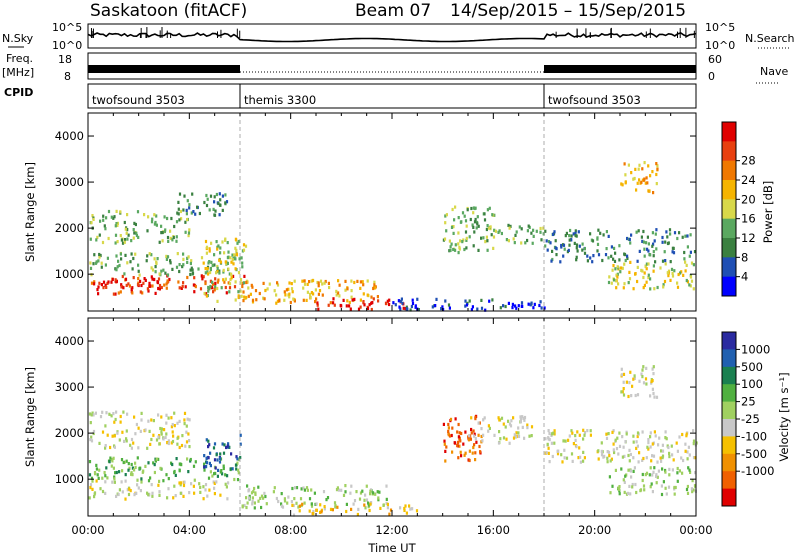 Image resolution: width=800 pixels, height=554 pixels. I want to click on nsky-tick-bottom: 10^0, so click(67, 45).